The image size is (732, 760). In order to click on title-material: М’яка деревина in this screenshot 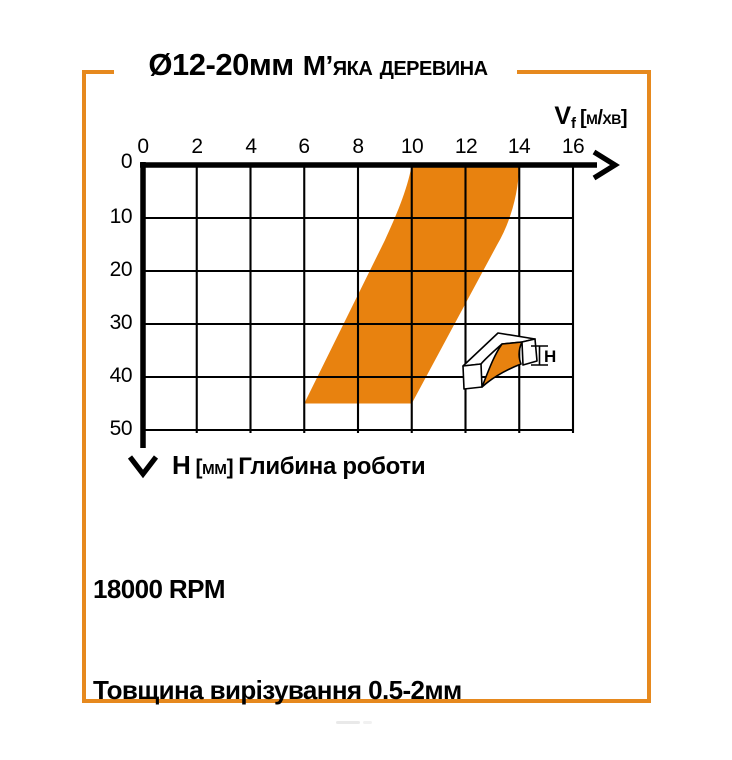, I will do `click(395, 65)`.